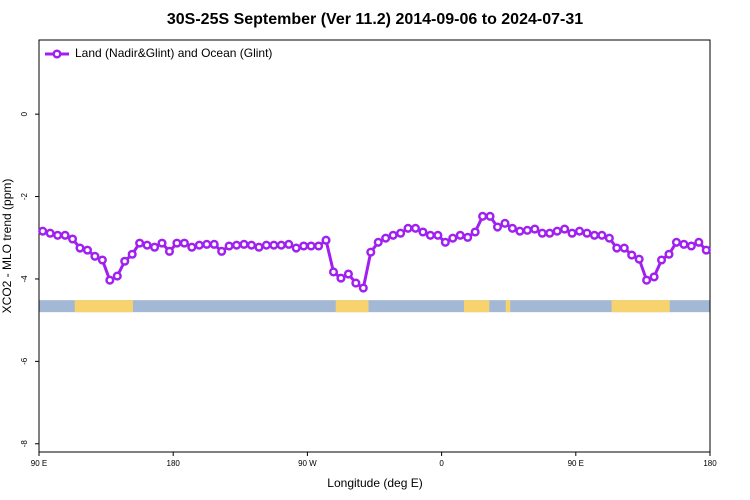  Describe the element at coordinates (24, 196) in the screenshot. I see `y-tick-label: -2` at that location.